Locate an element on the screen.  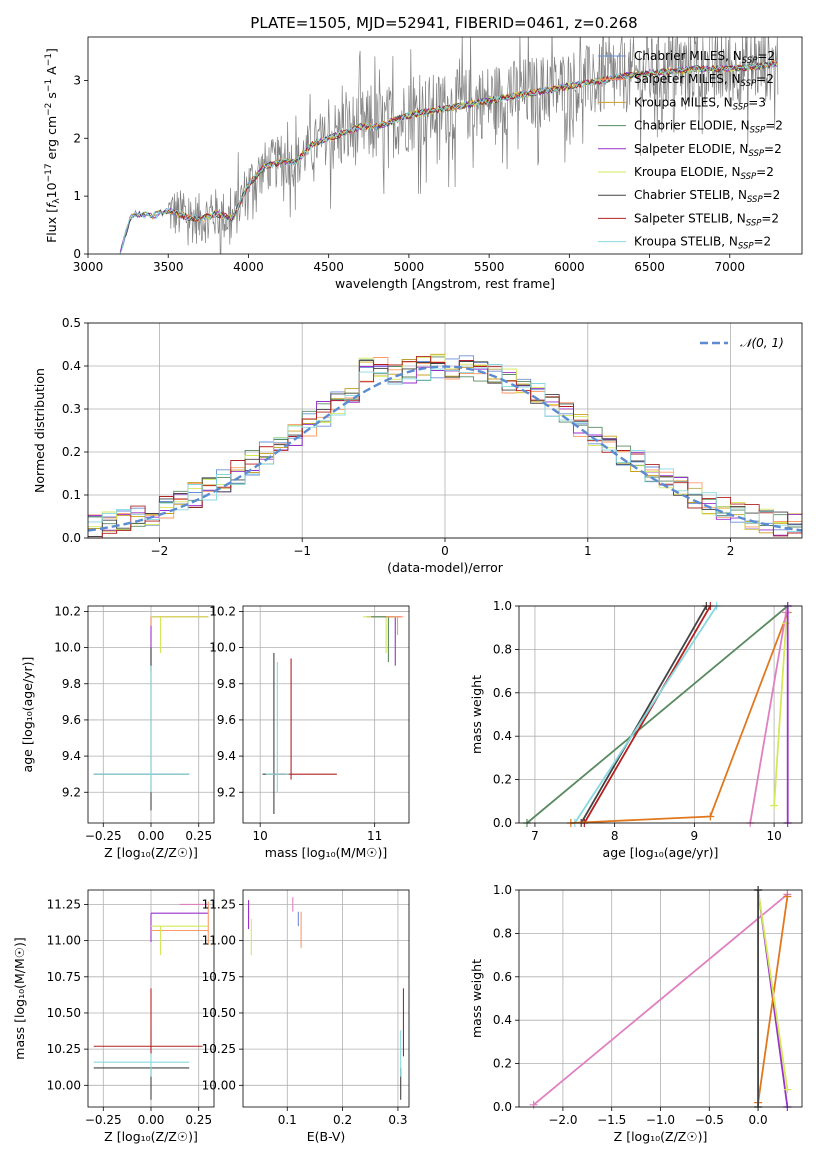
ebv-mass-points is located at coordinates (326, 998).